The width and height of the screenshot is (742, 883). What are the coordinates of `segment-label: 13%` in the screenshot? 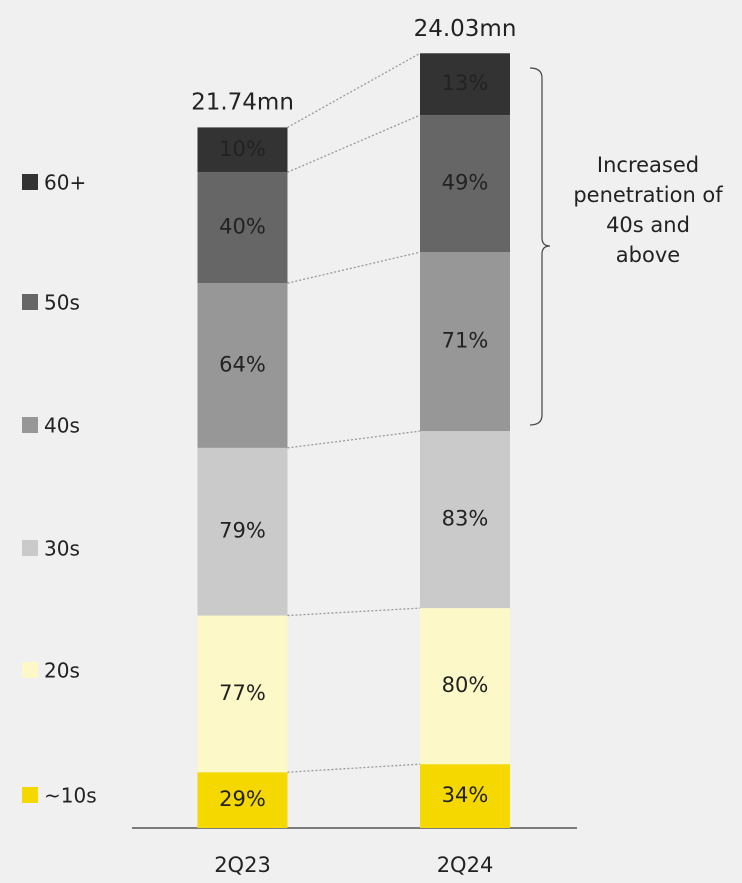 It's located at (465, 83).